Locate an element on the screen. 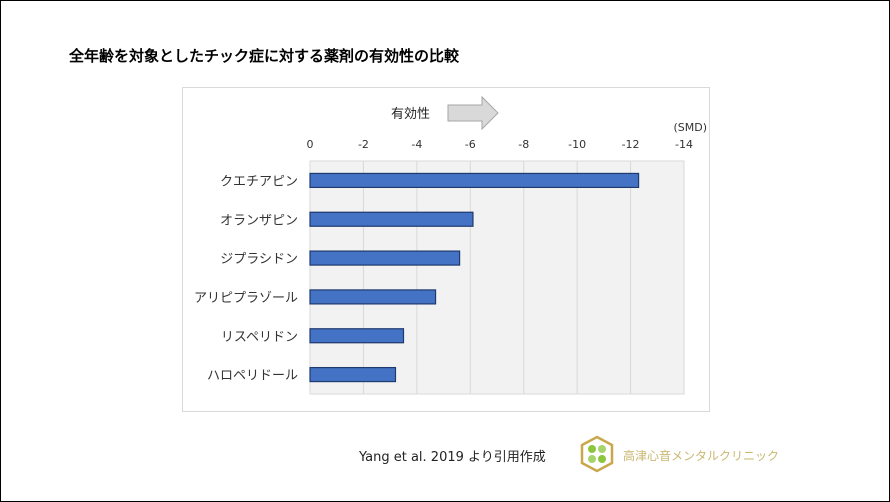 Image resolution: width=890 pixels, height=502 pixels. x-tick-label: -6 is located at coordinates (470, 144).